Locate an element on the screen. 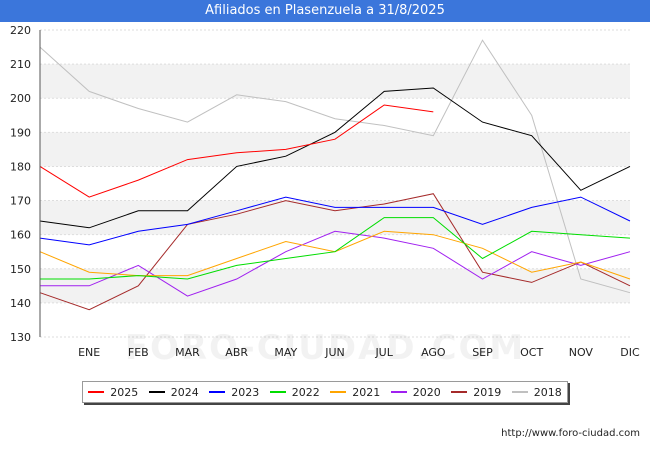 This screenshot has width=650, height=450. x-tick-label: JUN is located at coordinates (334, 352).